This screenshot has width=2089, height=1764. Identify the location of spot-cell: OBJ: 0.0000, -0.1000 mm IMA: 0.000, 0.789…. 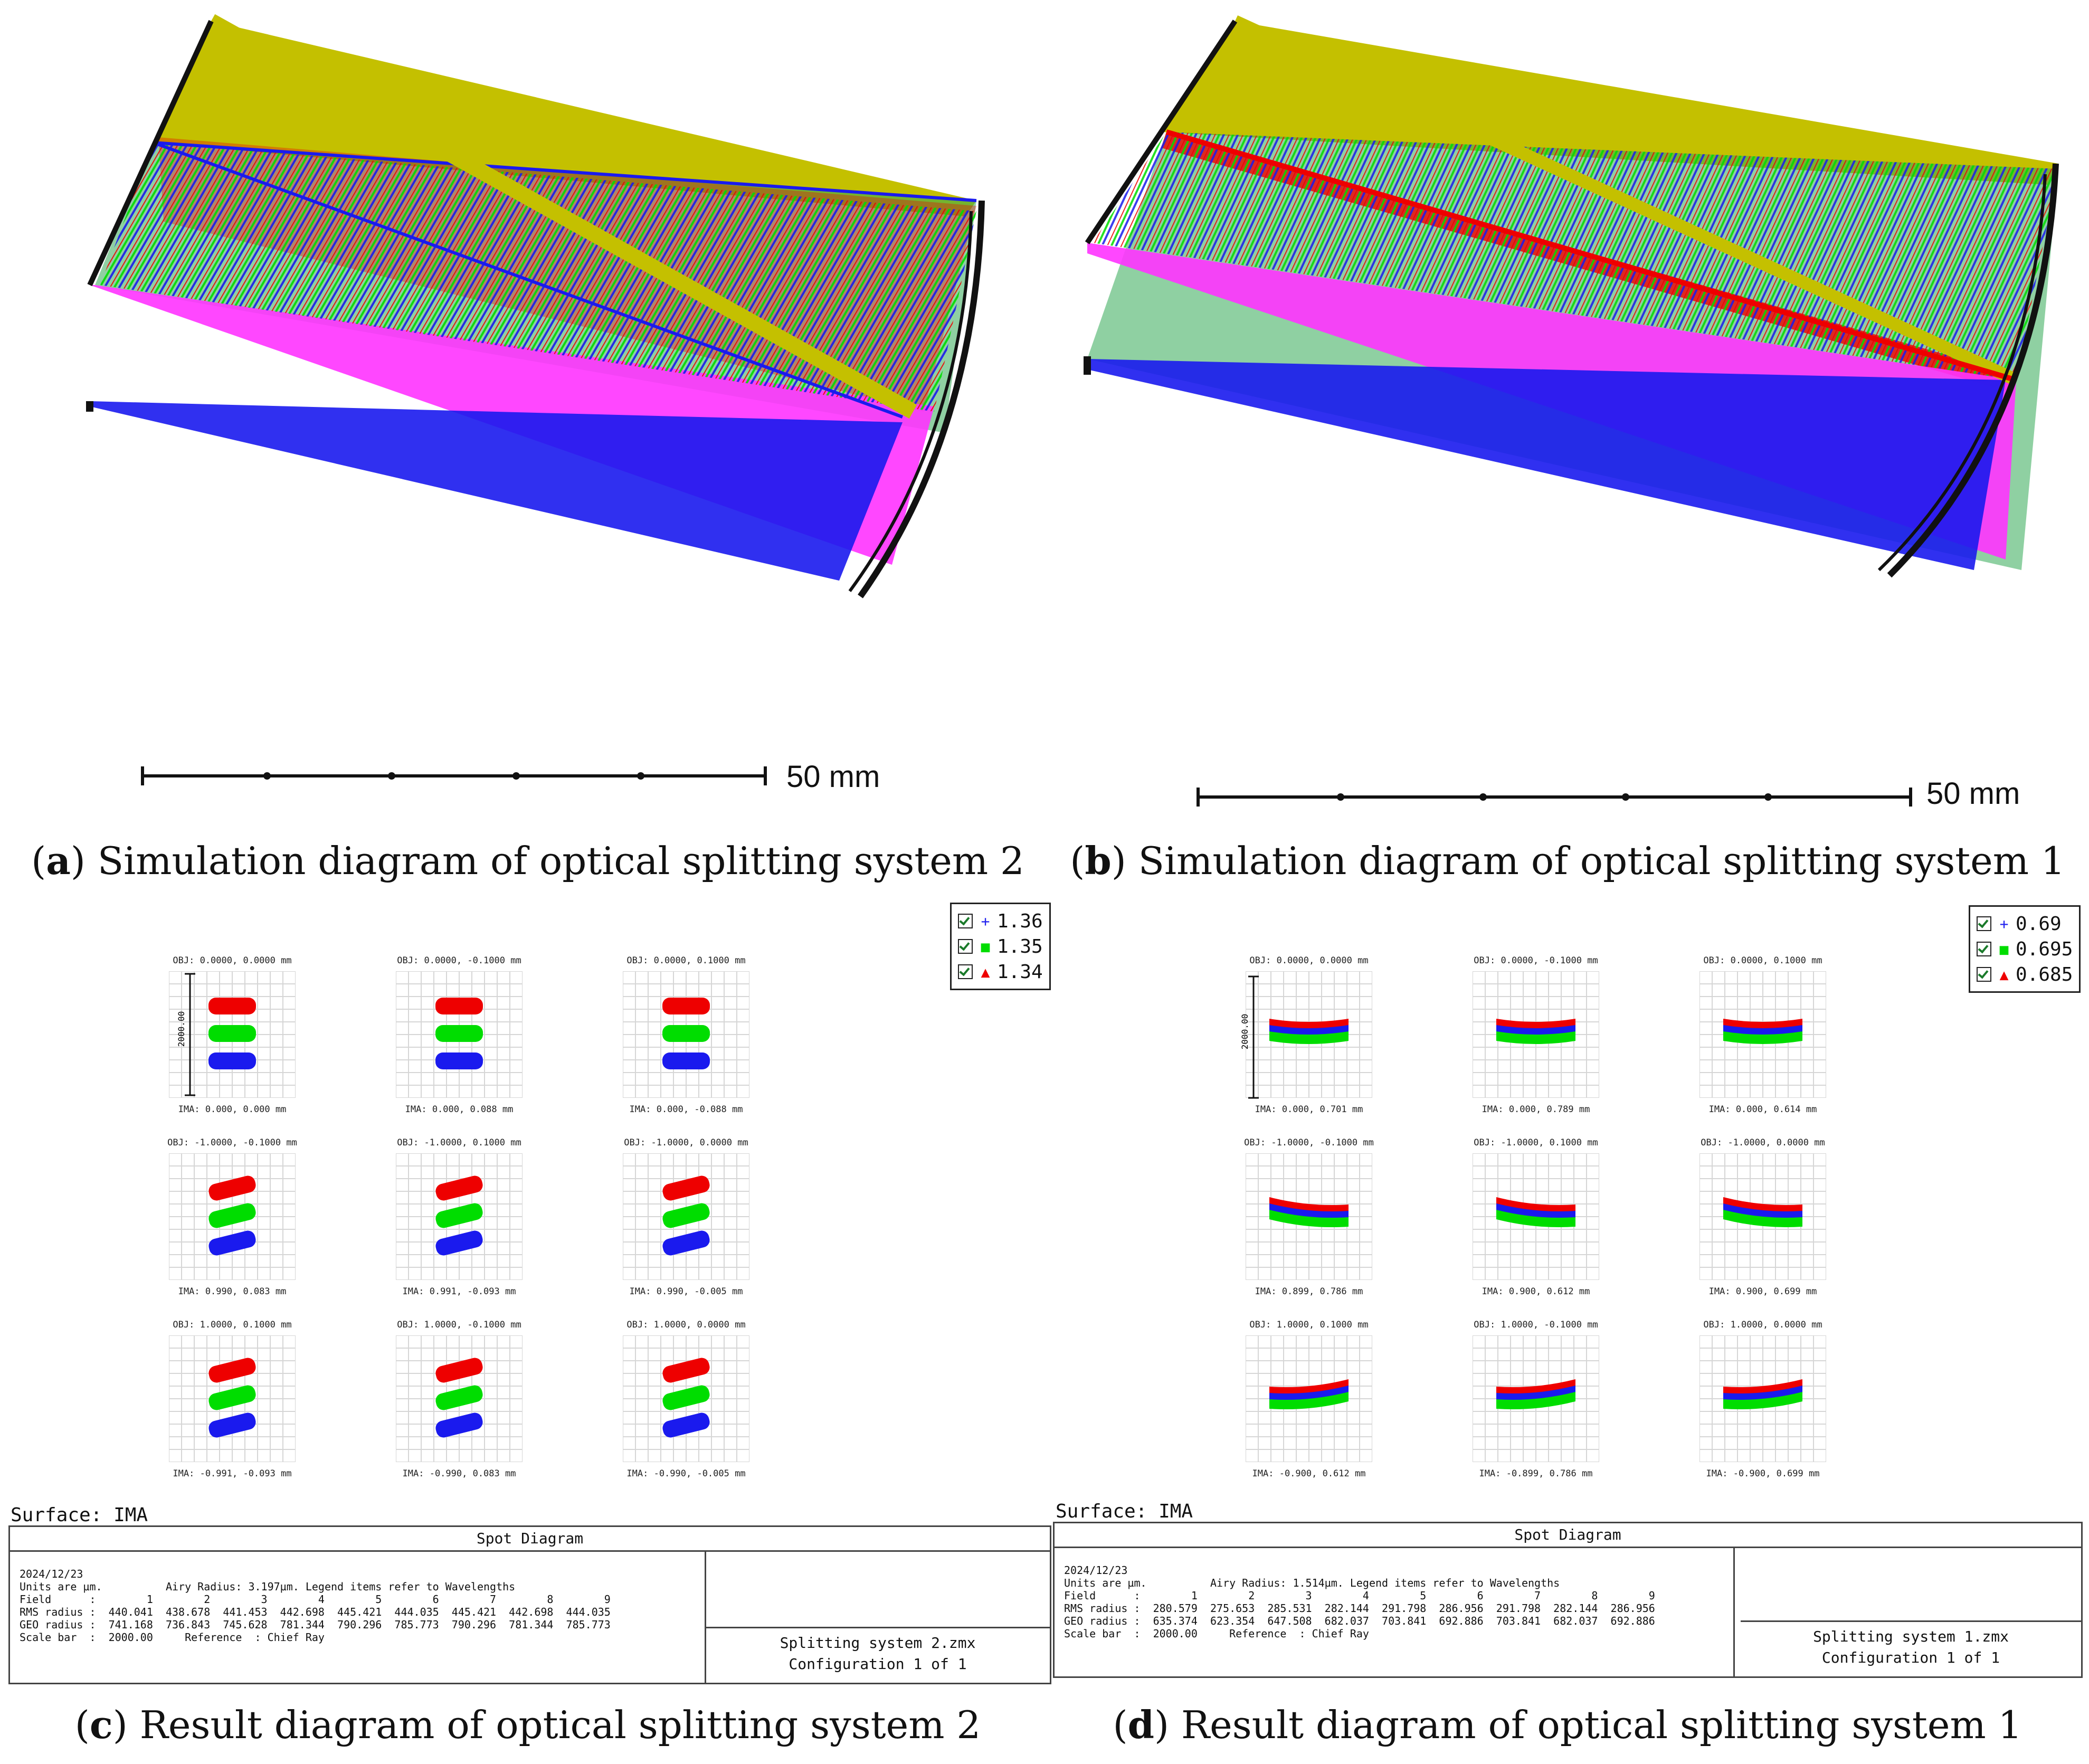
(1536, 1037).